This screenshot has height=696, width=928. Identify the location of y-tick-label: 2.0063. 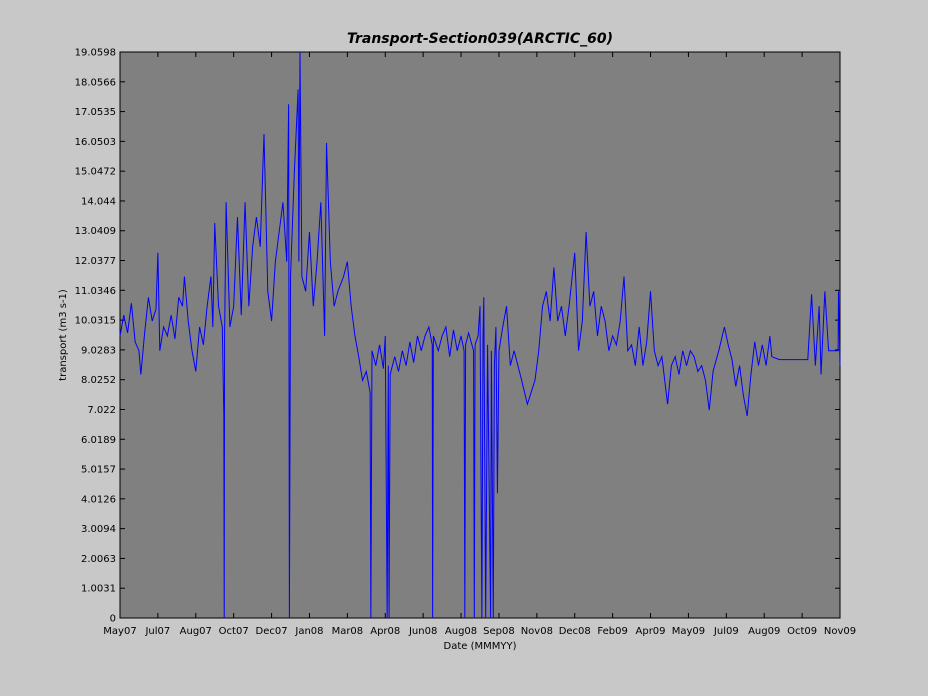
(98, 559).